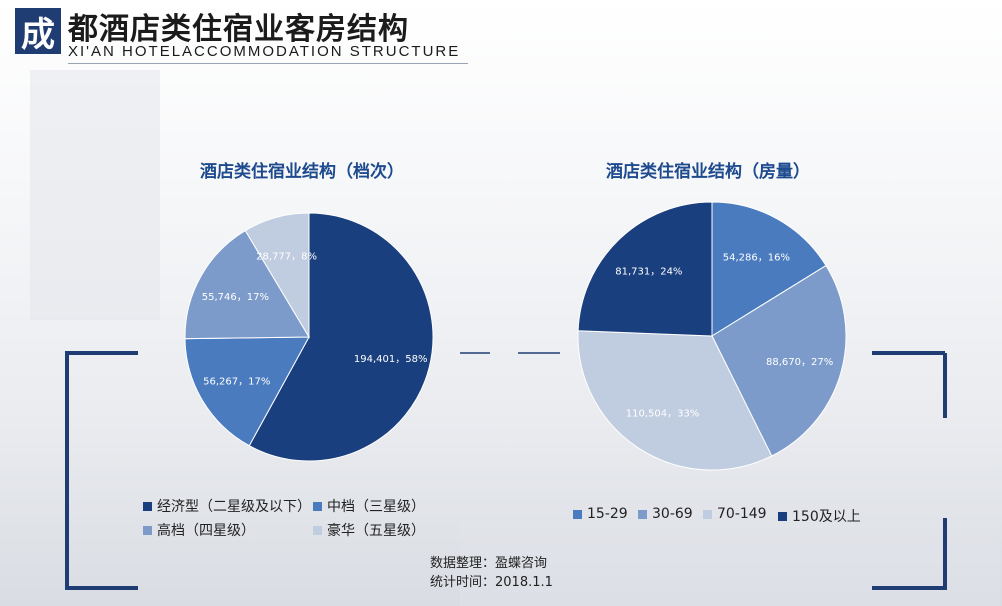 This screenshot has width=1002, height=606. I want to click on header-divider, so click(268, 63).